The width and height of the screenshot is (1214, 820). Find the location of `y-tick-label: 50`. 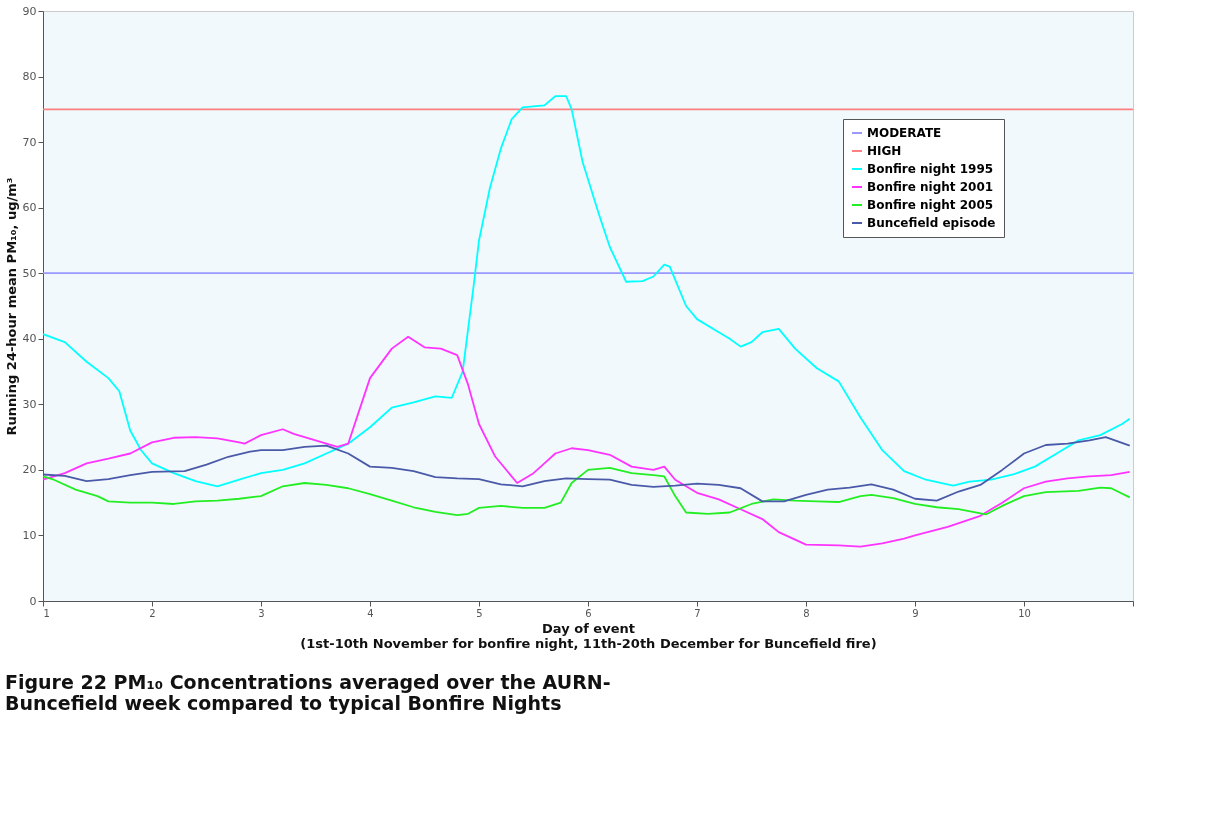

y-tick-label: 50 is located at coordinates (29, 273).